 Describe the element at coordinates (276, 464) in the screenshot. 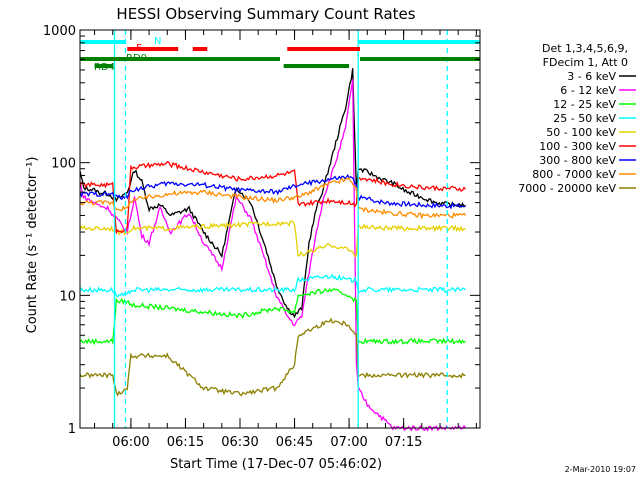

I see `x-axis-label: Start Time (17-Dec-07 05:46:02)` at that location.